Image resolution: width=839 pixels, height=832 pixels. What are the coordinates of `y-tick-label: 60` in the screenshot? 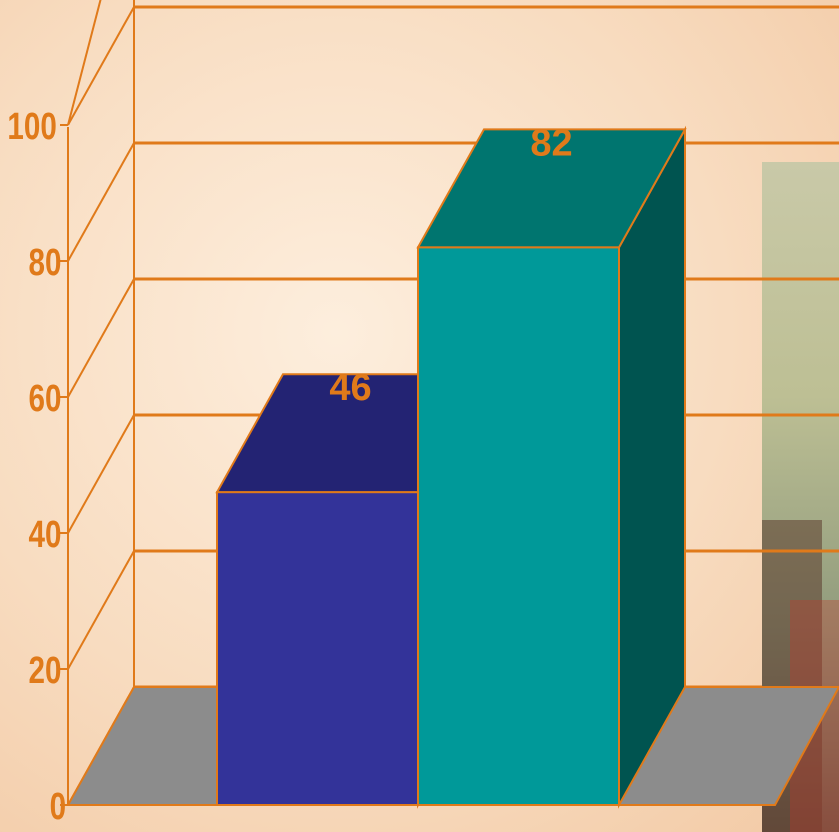 It's located at (45, 399).